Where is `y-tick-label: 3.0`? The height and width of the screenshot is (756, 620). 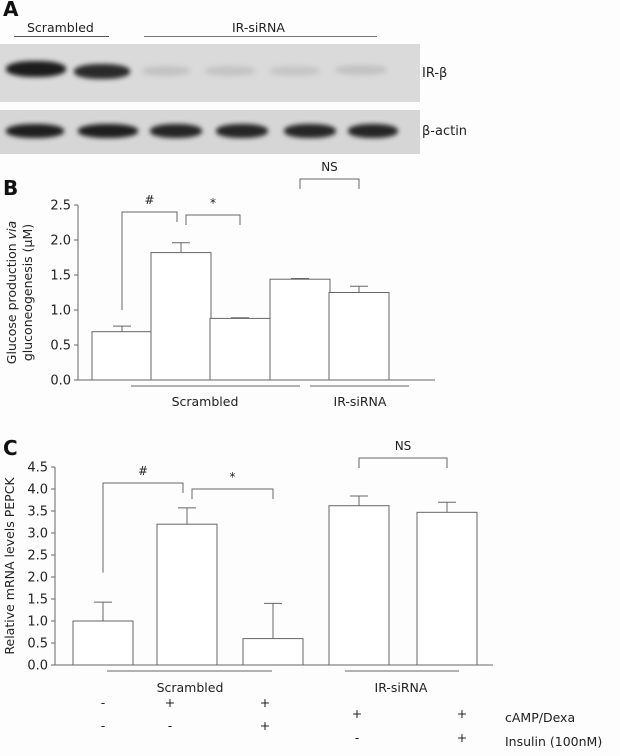 y-tick-label: 3.0 is located at coordinates (37, 534).